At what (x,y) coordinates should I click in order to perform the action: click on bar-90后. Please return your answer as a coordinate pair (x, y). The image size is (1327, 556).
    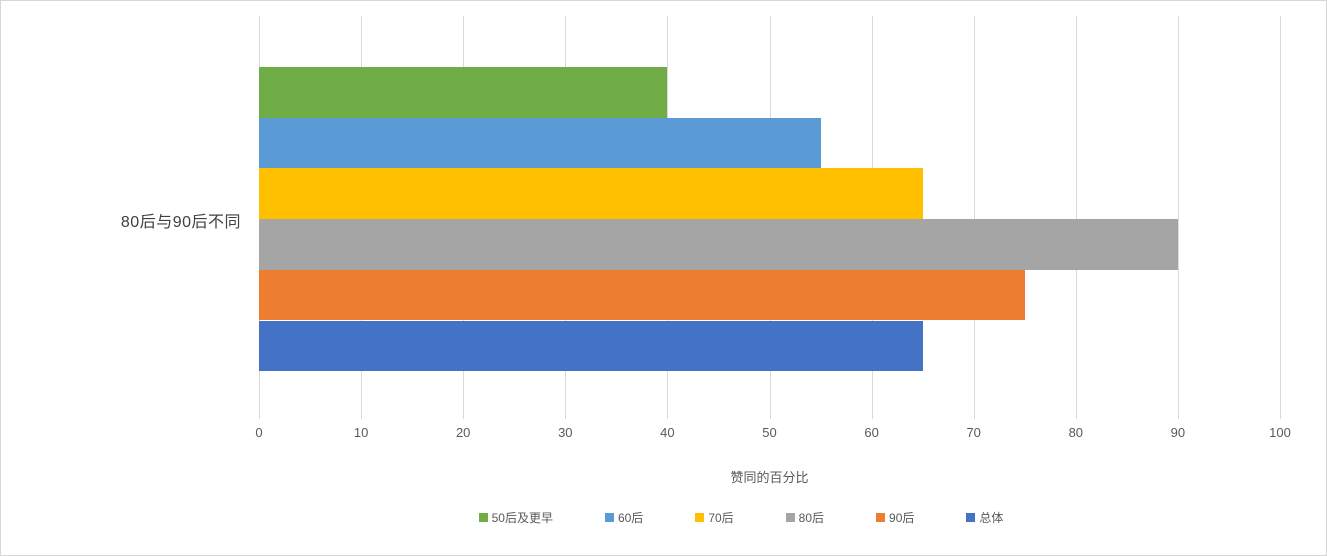
    Looking at the image, I should click on (642, 295).